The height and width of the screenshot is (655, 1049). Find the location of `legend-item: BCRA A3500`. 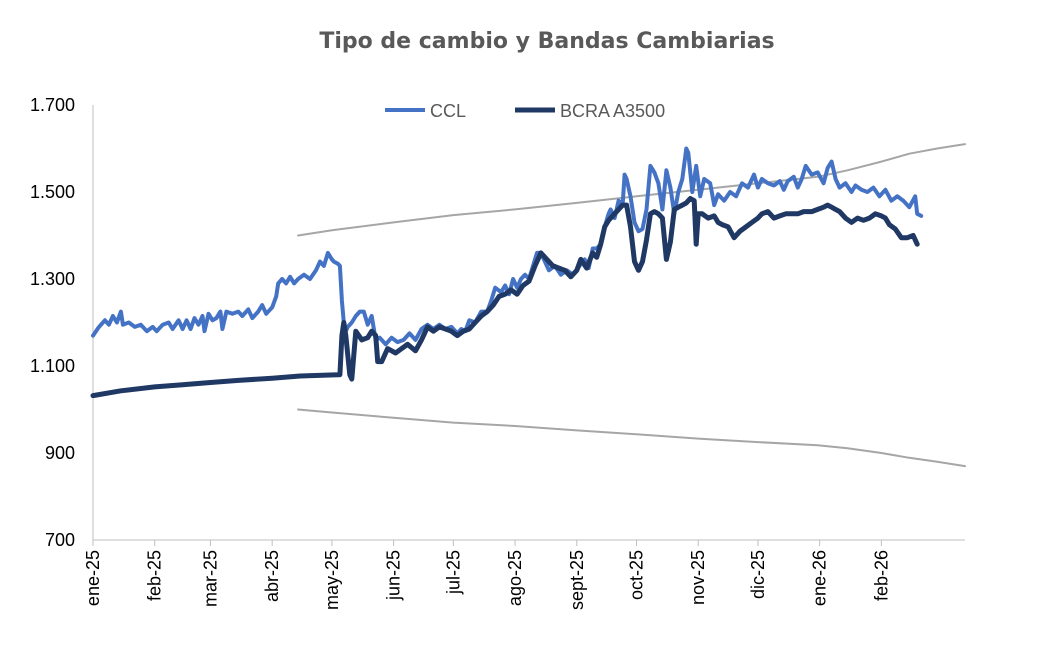

legend-item: BCRA A3500 is located at coordinates (590, 111).